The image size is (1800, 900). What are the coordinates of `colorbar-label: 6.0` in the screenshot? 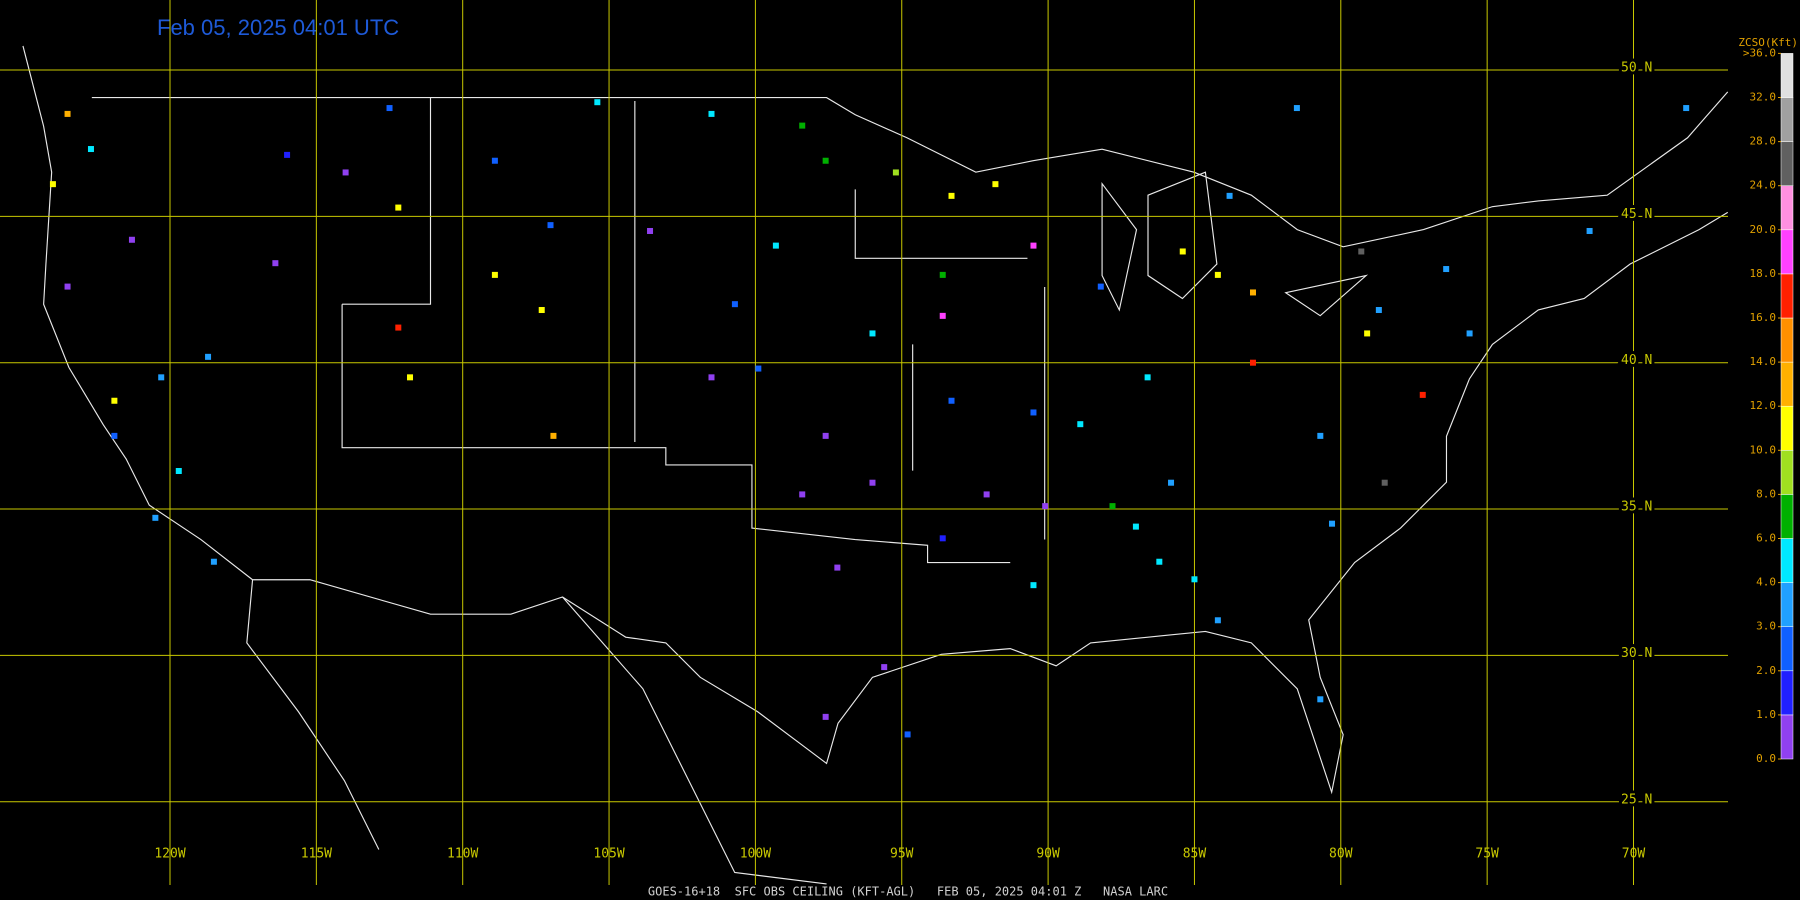 It's located at (1766, 538).